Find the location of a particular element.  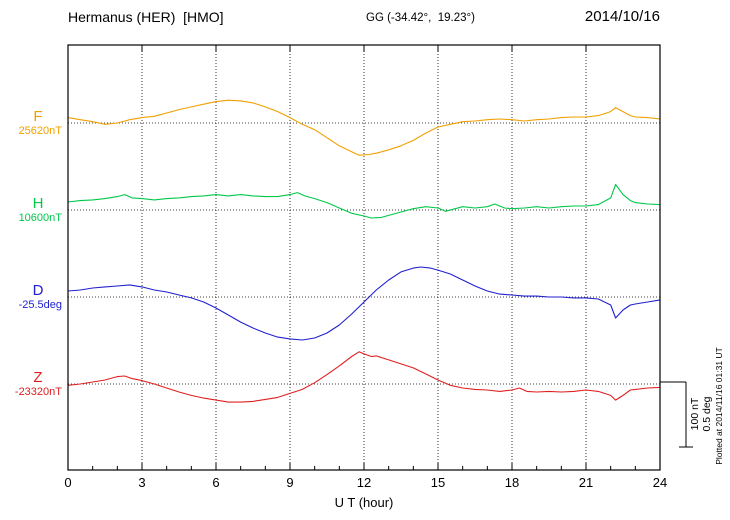

x-tick-label: 24 is located at coordinates (660, 482).